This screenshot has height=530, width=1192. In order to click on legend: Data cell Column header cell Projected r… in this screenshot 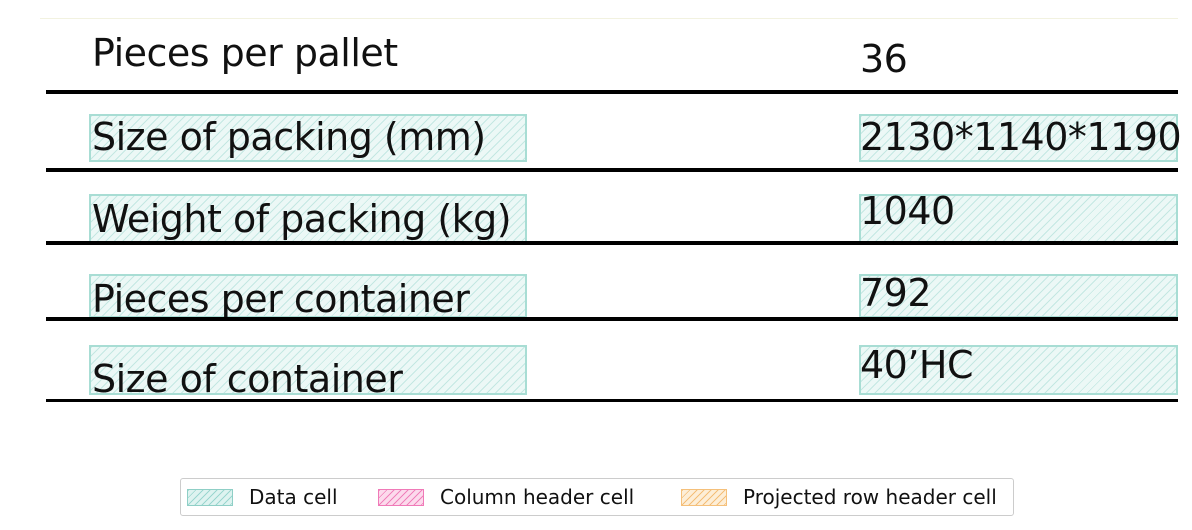, I will do `click(597, 497)`.